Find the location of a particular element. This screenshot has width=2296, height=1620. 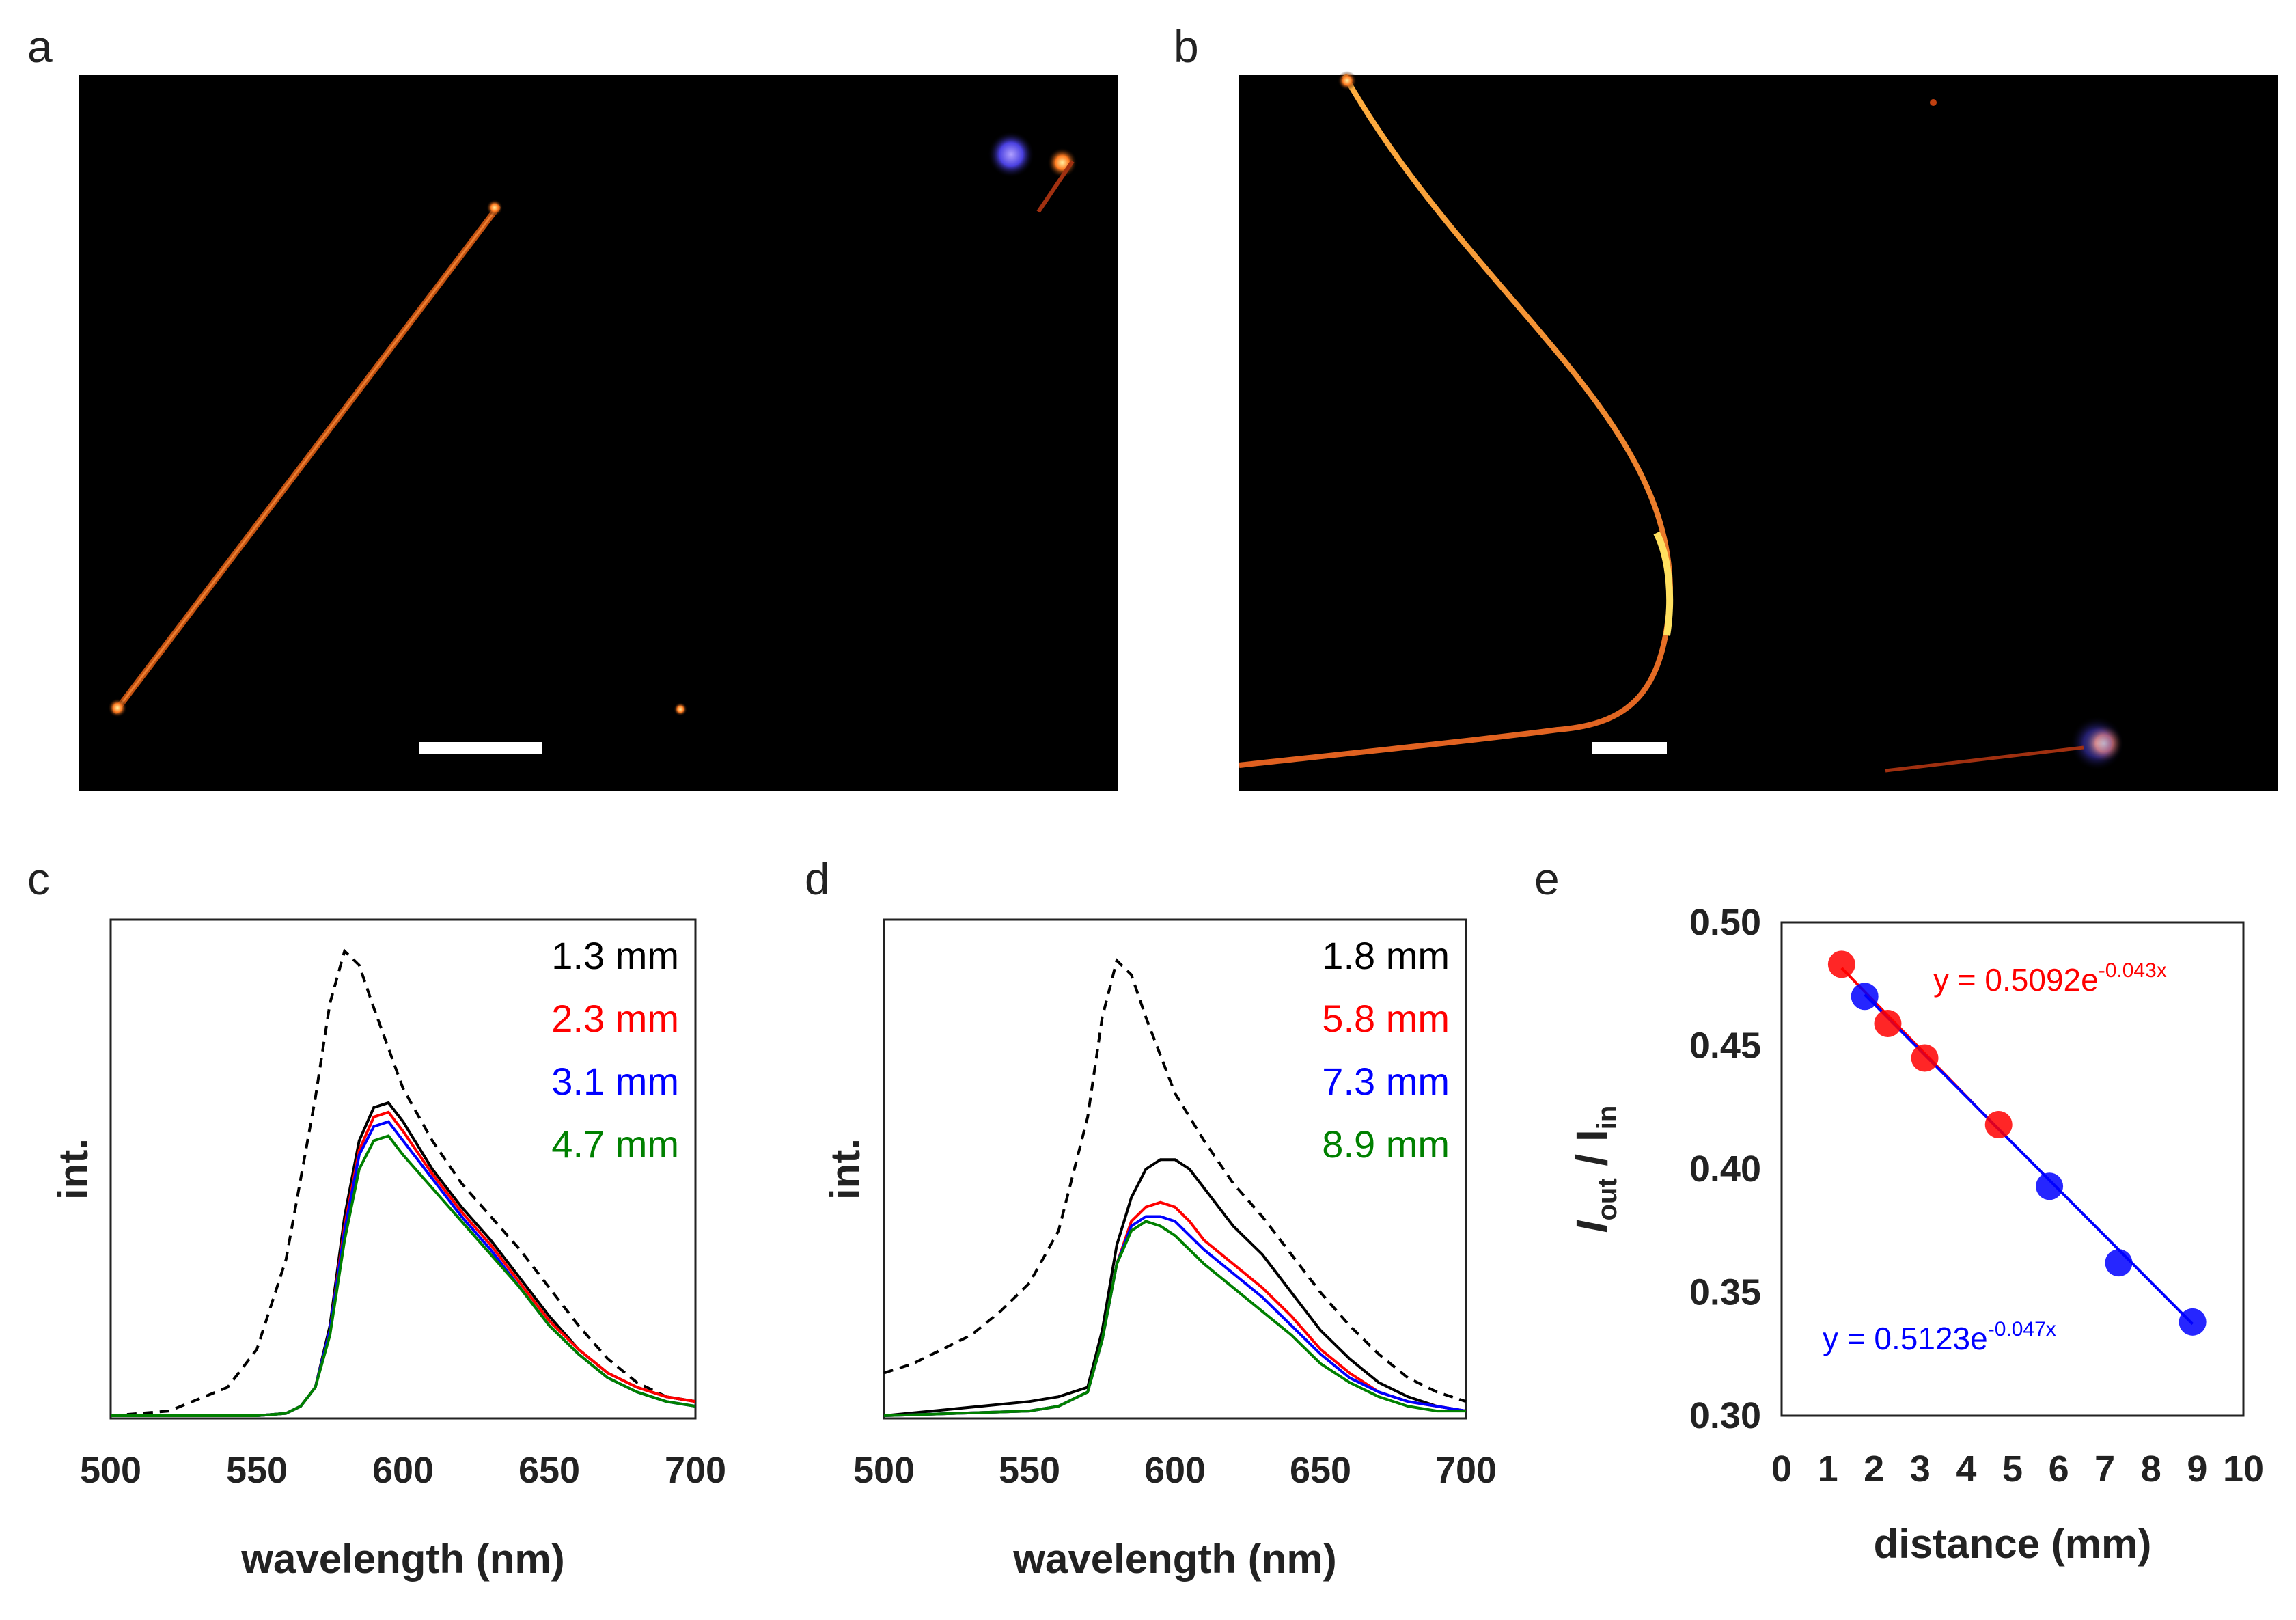

plot-frame-c is located at coordinates (403, 1169).